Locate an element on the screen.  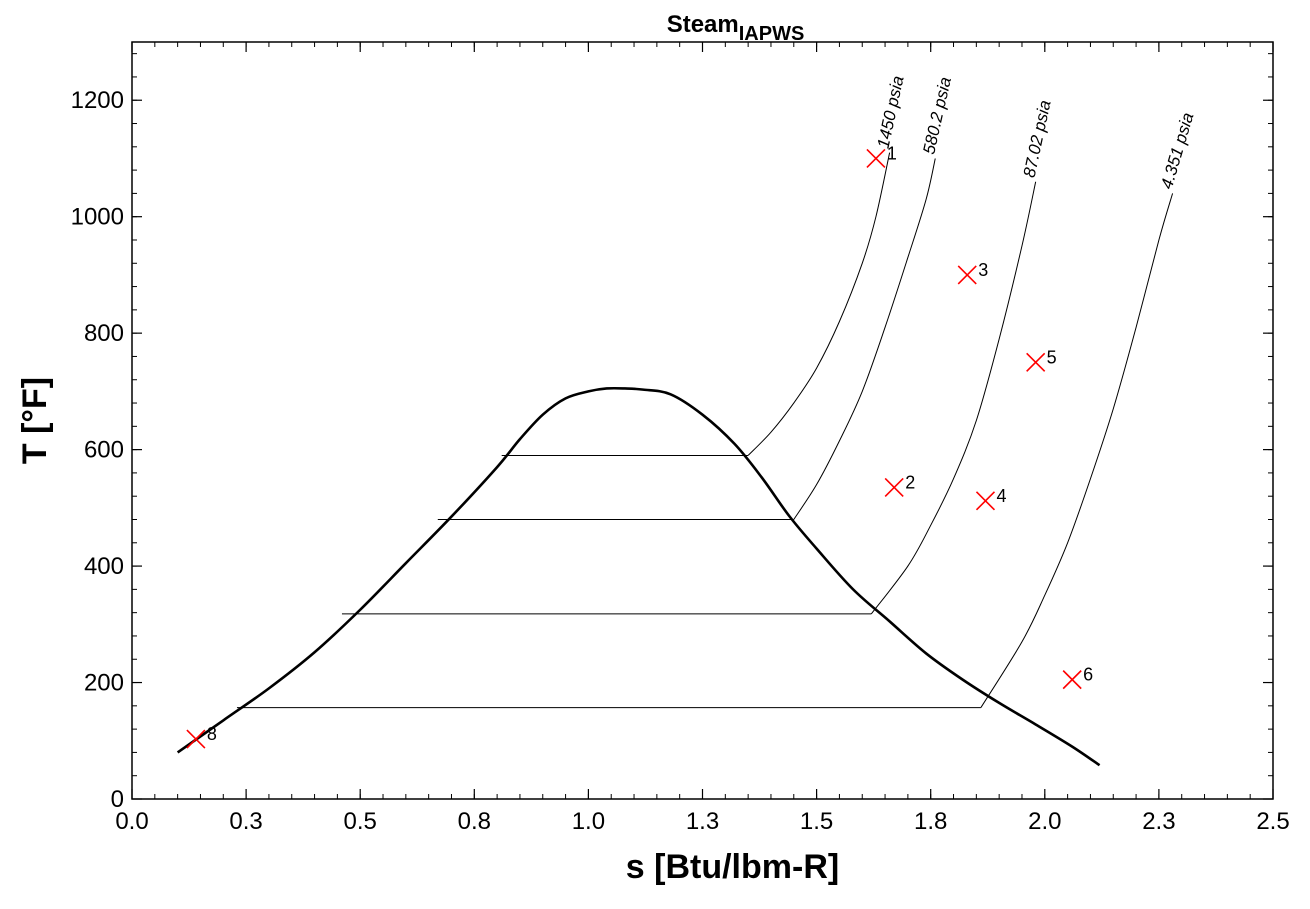
y-tick-label: 0 is located at coordinates (117, 799).